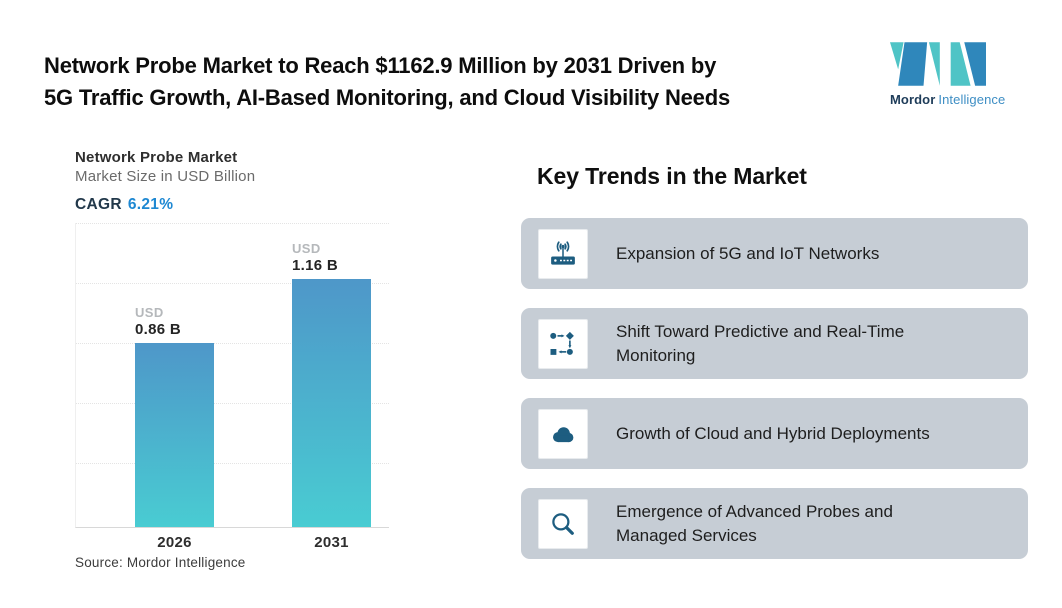  I want to click on trend-label: Growth of Cloud and Hybrid Deployments, so click(773, 433).